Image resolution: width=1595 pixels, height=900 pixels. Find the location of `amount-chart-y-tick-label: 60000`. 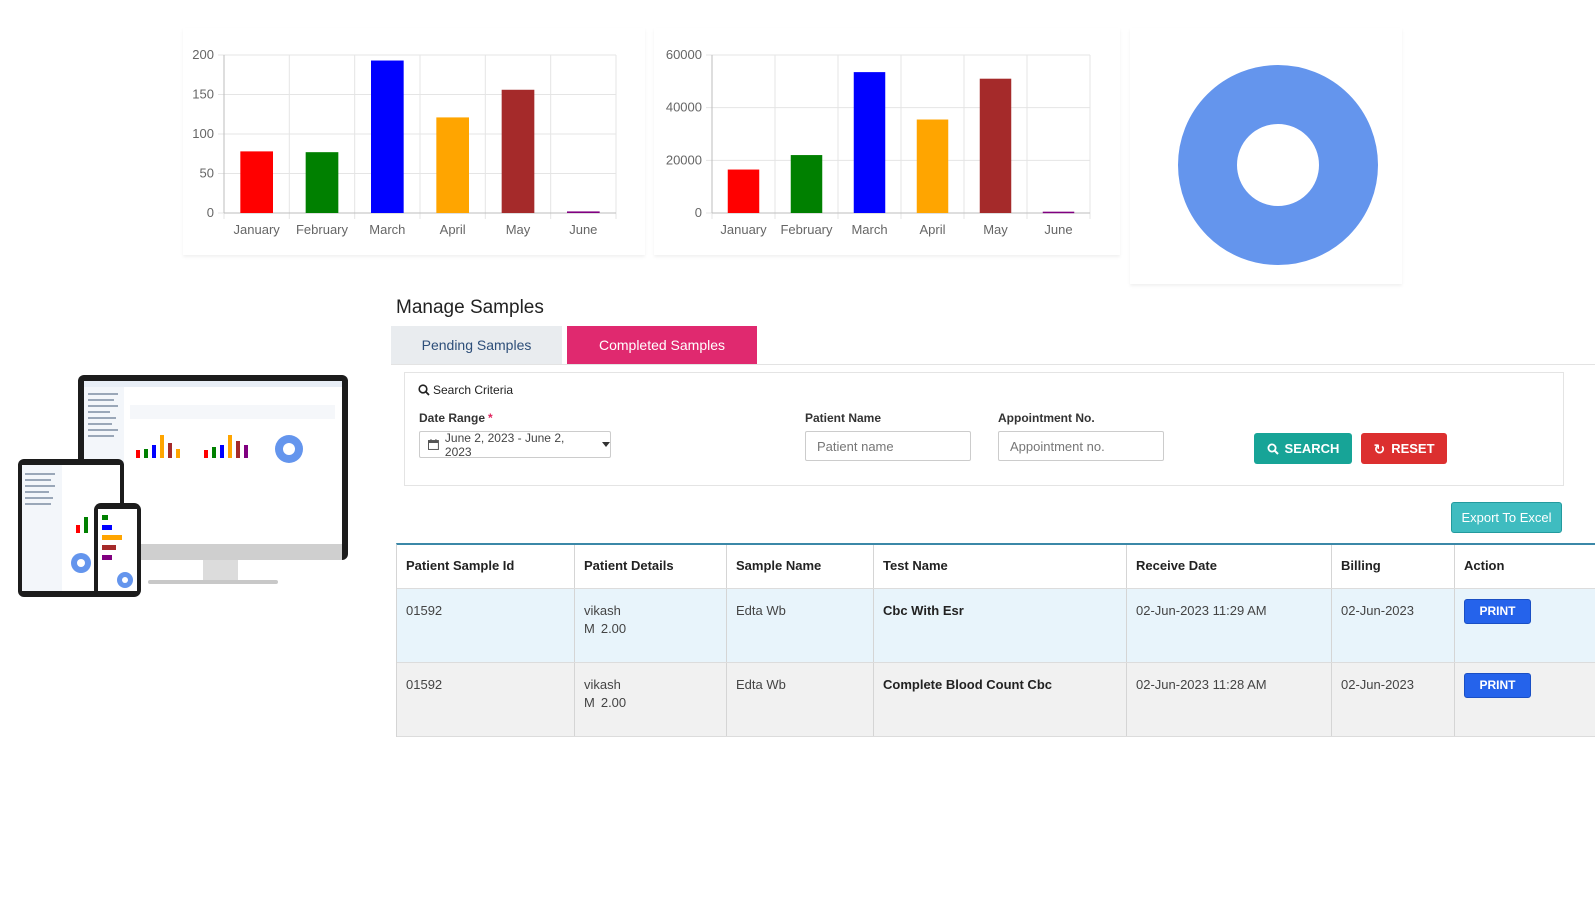

amount-chart-y-tick-label: 60000 is located at coordinates (684, 54).